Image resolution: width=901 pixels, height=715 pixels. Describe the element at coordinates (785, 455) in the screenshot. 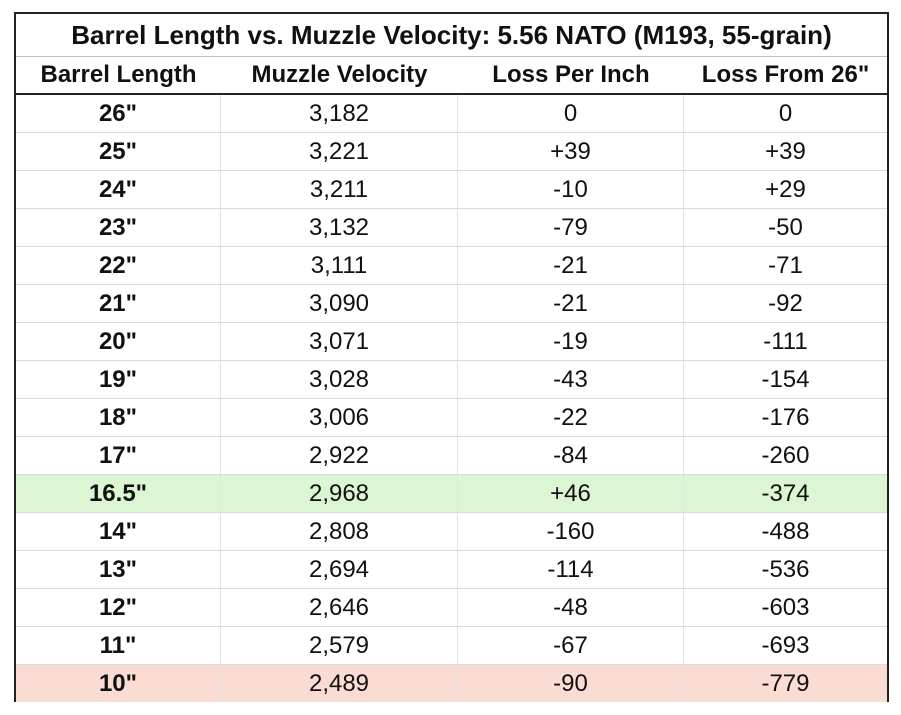

I see `loss-from-26-cell: -260` at that location.